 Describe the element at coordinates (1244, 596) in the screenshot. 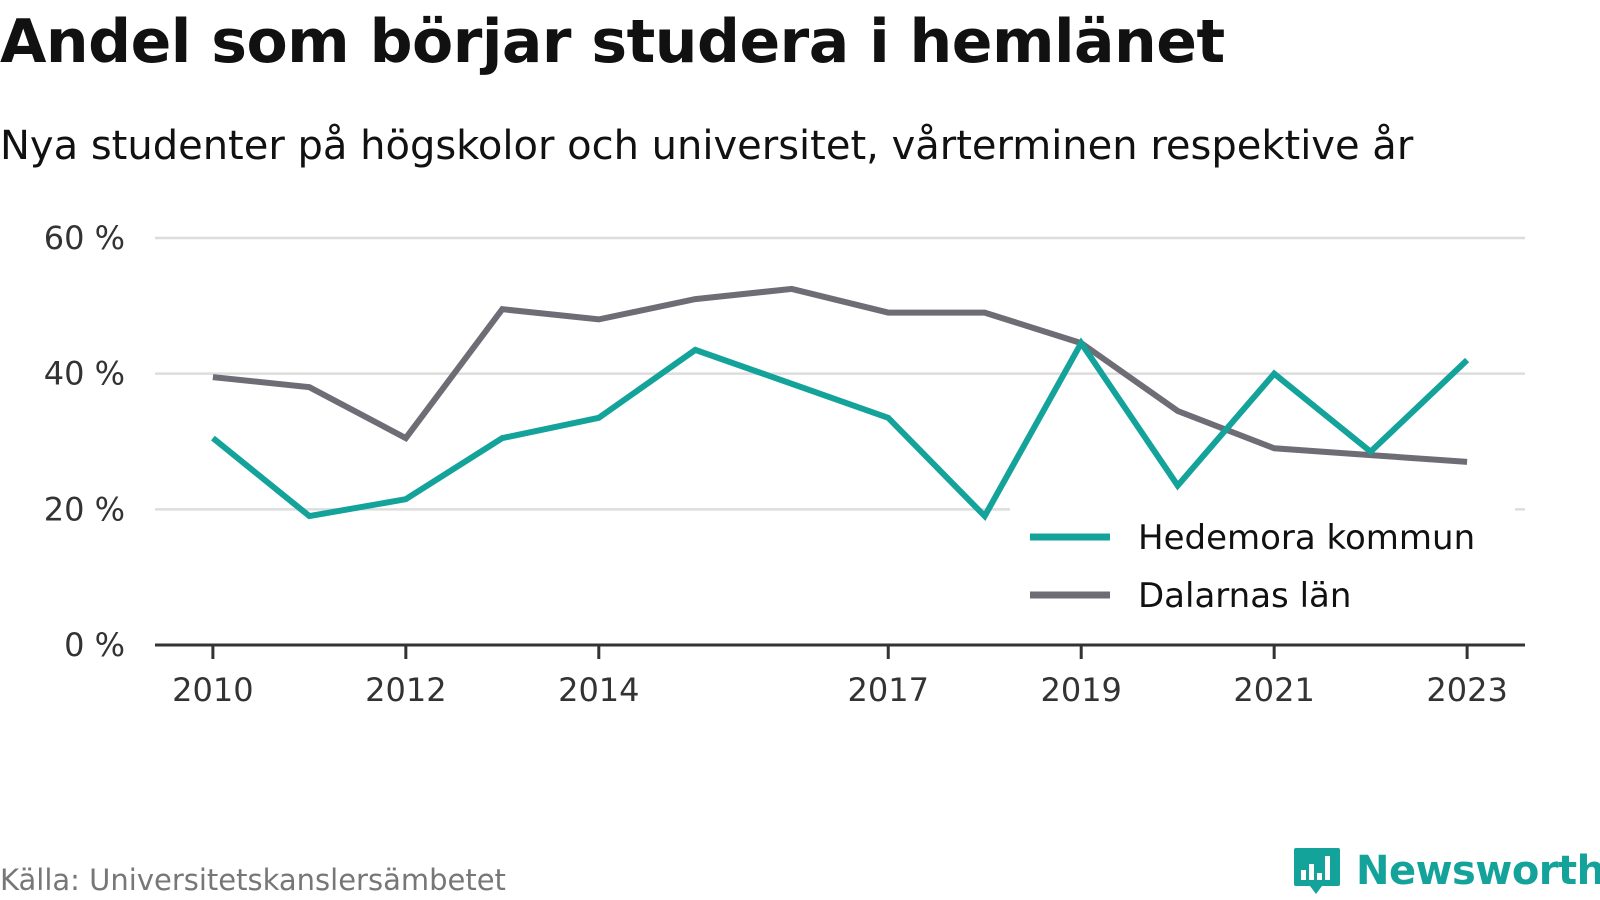

I see `legend-label-1: Dalarnas län` at that location.